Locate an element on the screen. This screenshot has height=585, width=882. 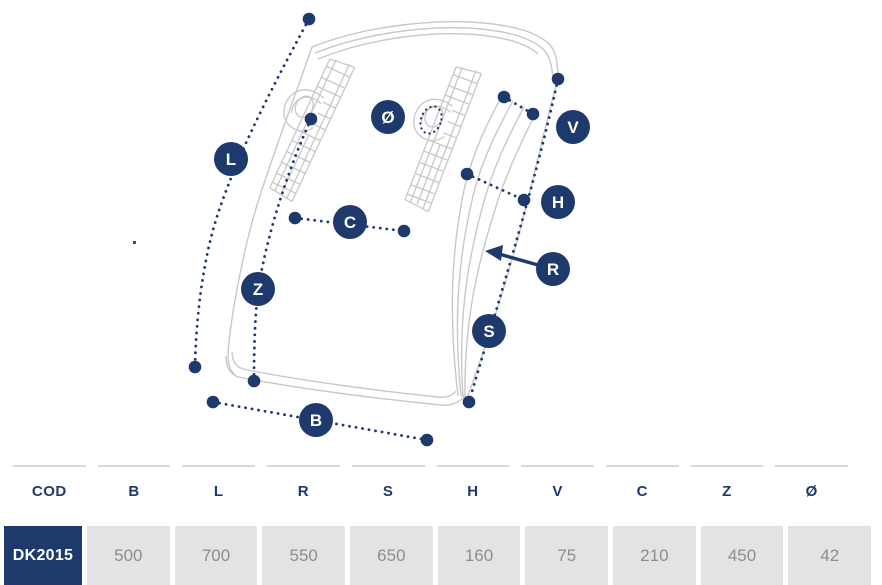
bracket-right is located at coordinates (443, 139).